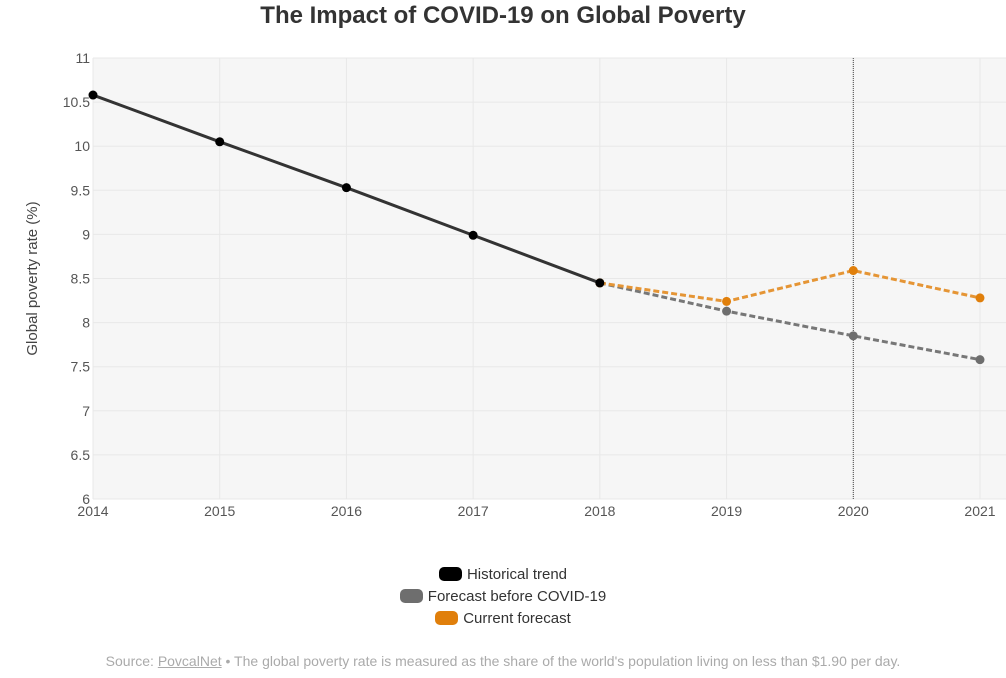 This screenshot has height=678, width=1006. Describe the element at coordinates (503, 15) in the screenshot. I see `chart-title: The Impact of COVID-19 on Global Poverty` at that location.